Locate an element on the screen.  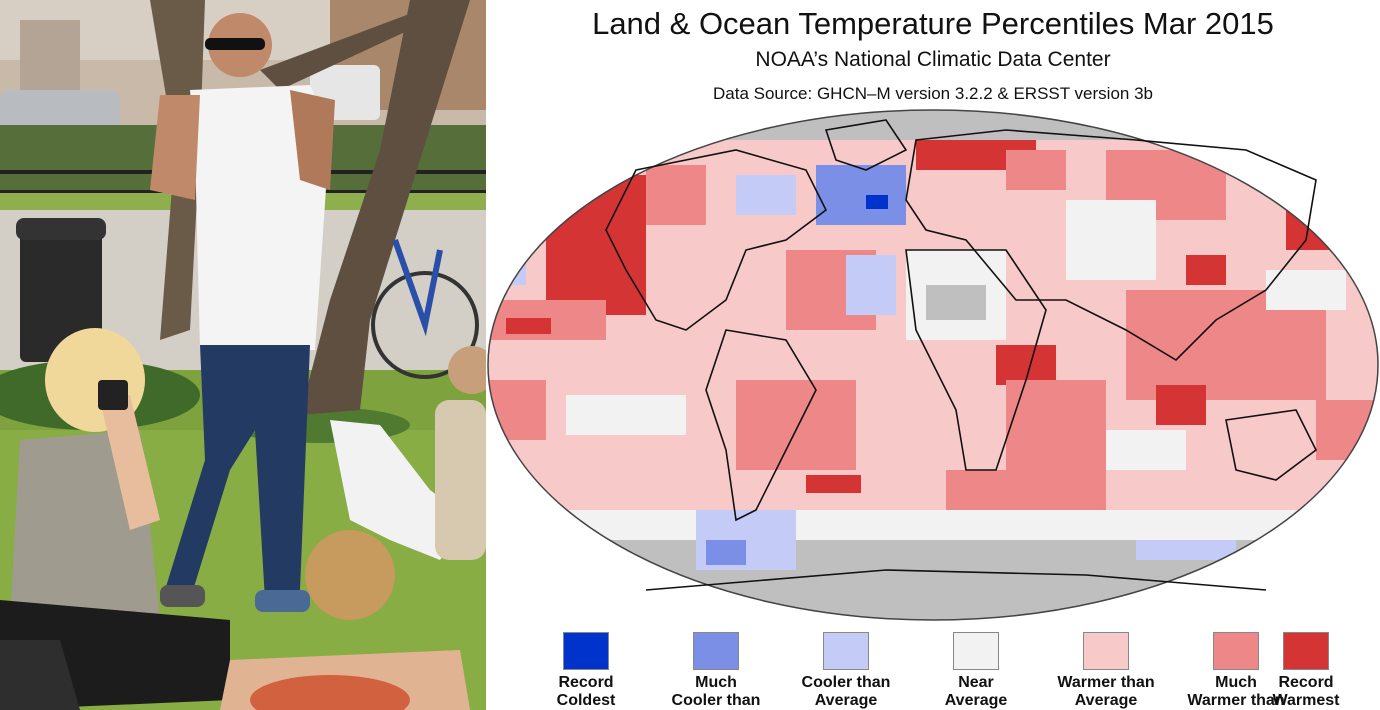
legend-item-cooler: Cooler than Average is located at coordinates (846, 671).